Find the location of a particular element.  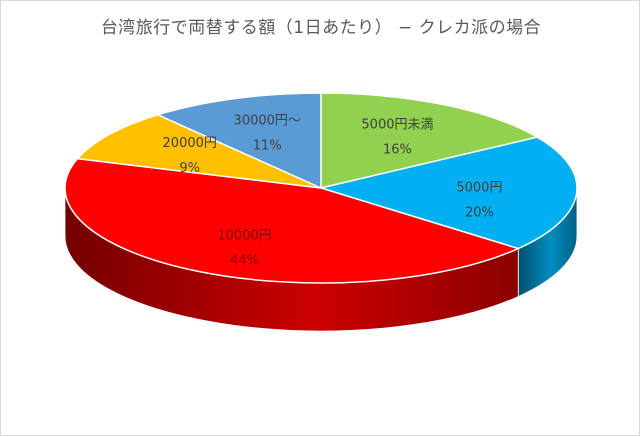

pie-slice-1-category-label: 5000円未満 is located at coordinates (397, 124).